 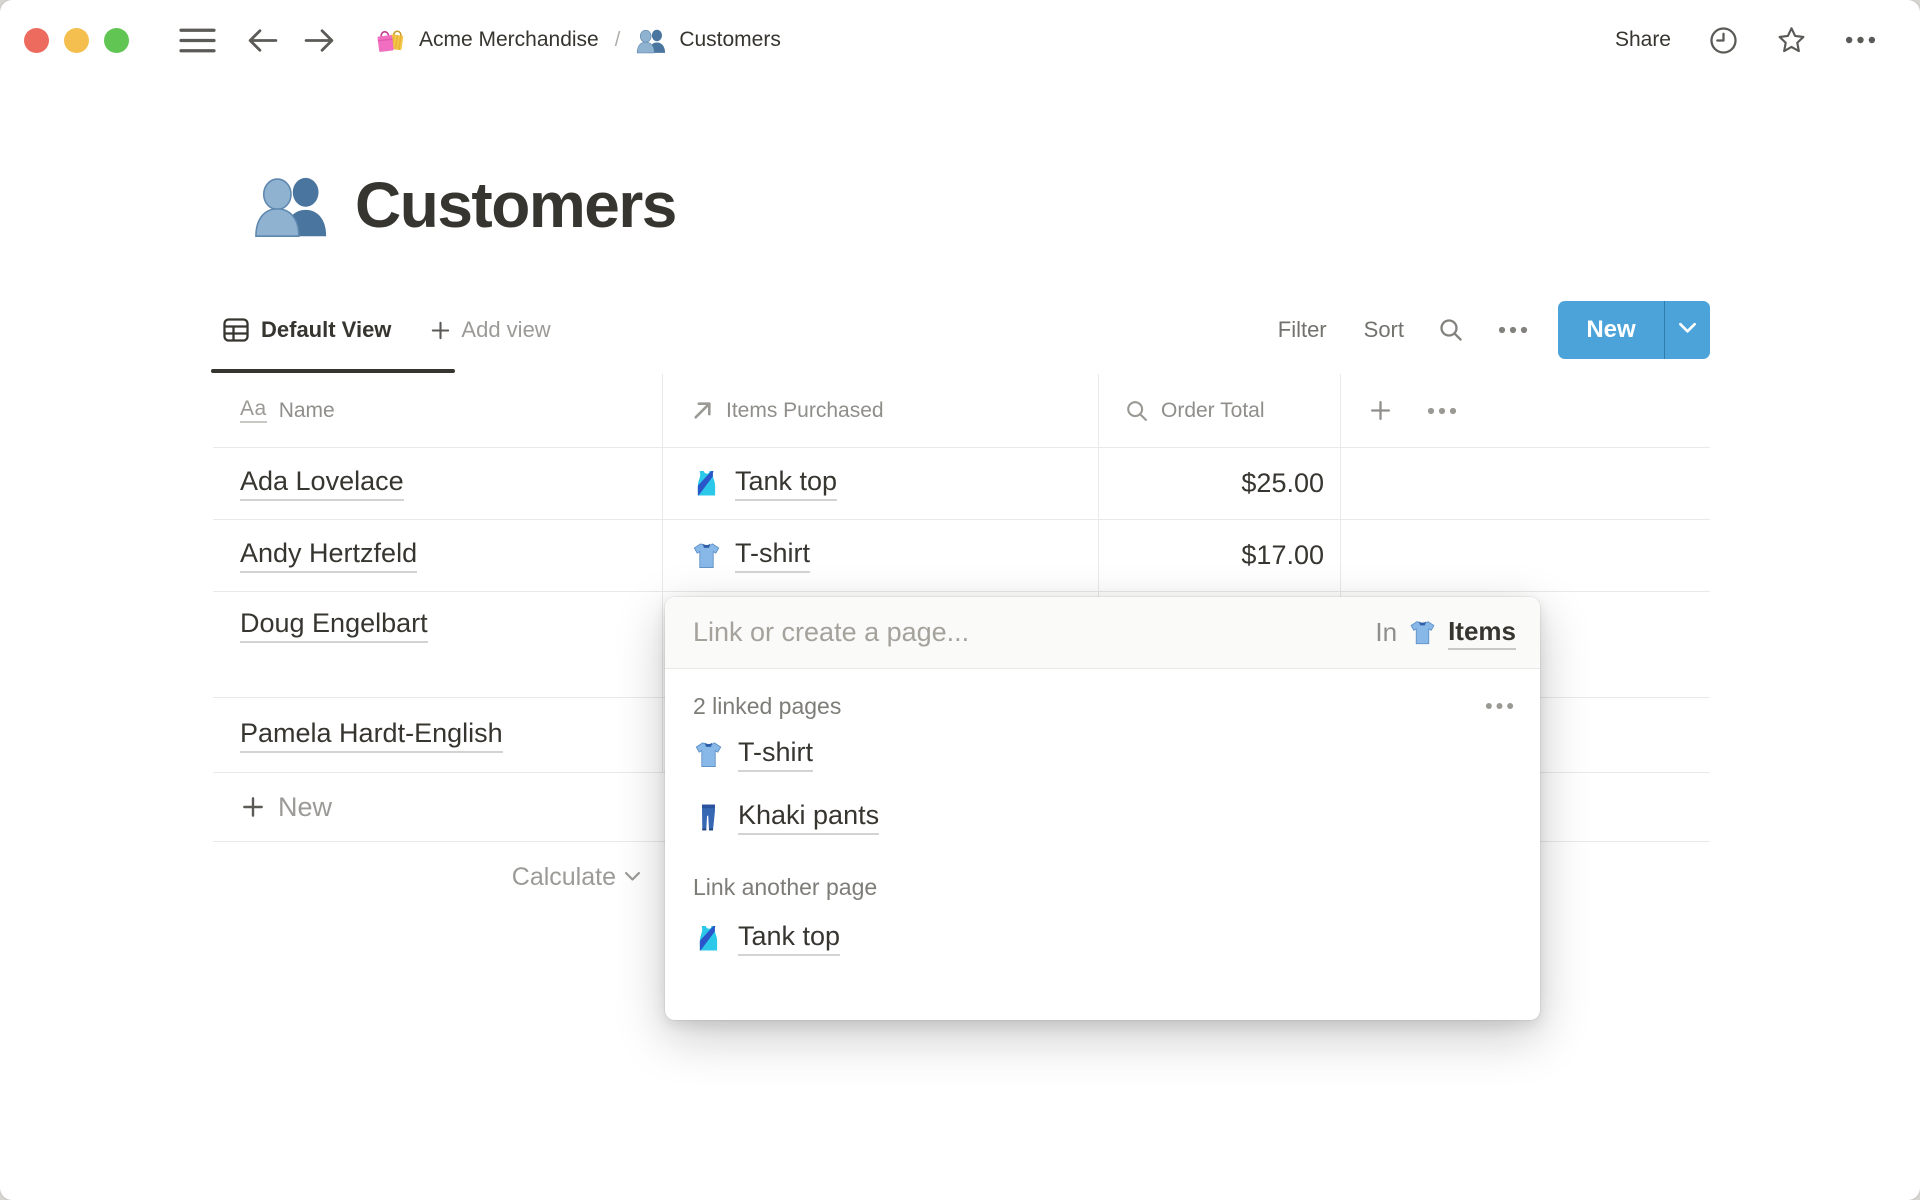 What do you see at coordinates (1213, 410) in the screenshot?
I see `column-header-order-total-label: Order Total` at bounding box center [1213, 410].